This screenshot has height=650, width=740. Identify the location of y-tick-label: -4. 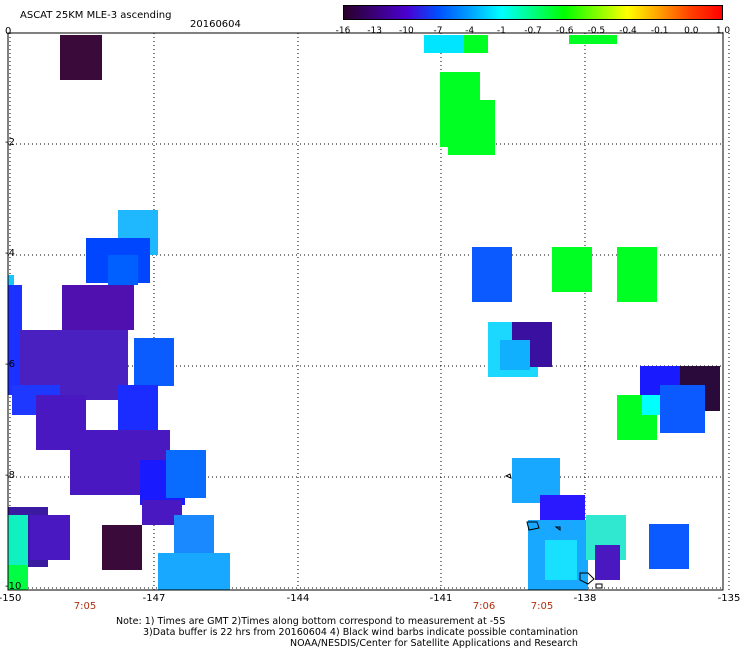
(10, 253).